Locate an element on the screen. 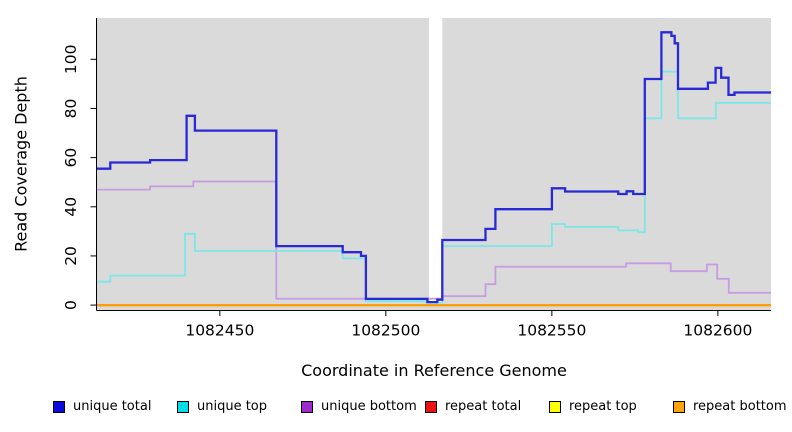  legend-label: unique top is located at coordinates (232, 406).